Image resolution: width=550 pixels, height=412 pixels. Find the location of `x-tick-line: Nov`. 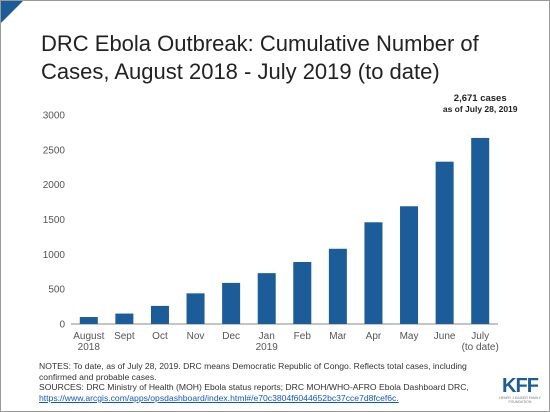

x-tick-line: Nov is located at coordinates (196, 336).